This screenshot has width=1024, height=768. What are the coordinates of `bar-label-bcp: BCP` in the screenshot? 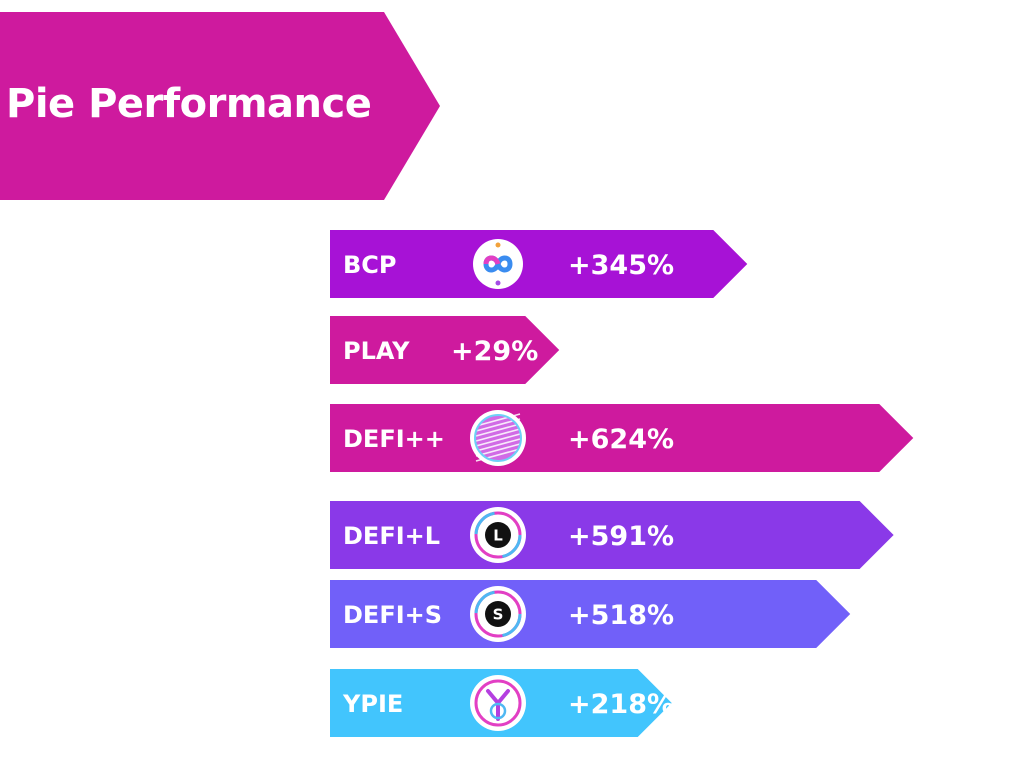 It's located at (370, 265).